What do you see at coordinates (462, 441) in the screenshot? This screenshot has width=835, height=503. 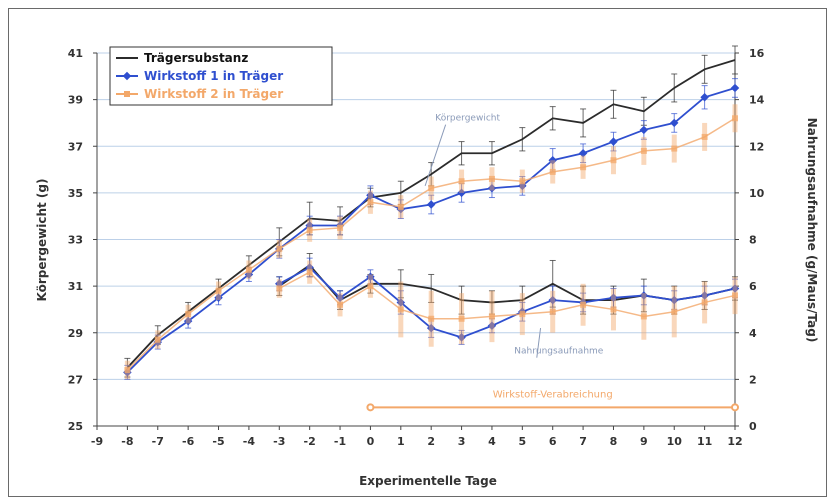 I see `x-tick-label: 3` at bounding box center [462, 441].